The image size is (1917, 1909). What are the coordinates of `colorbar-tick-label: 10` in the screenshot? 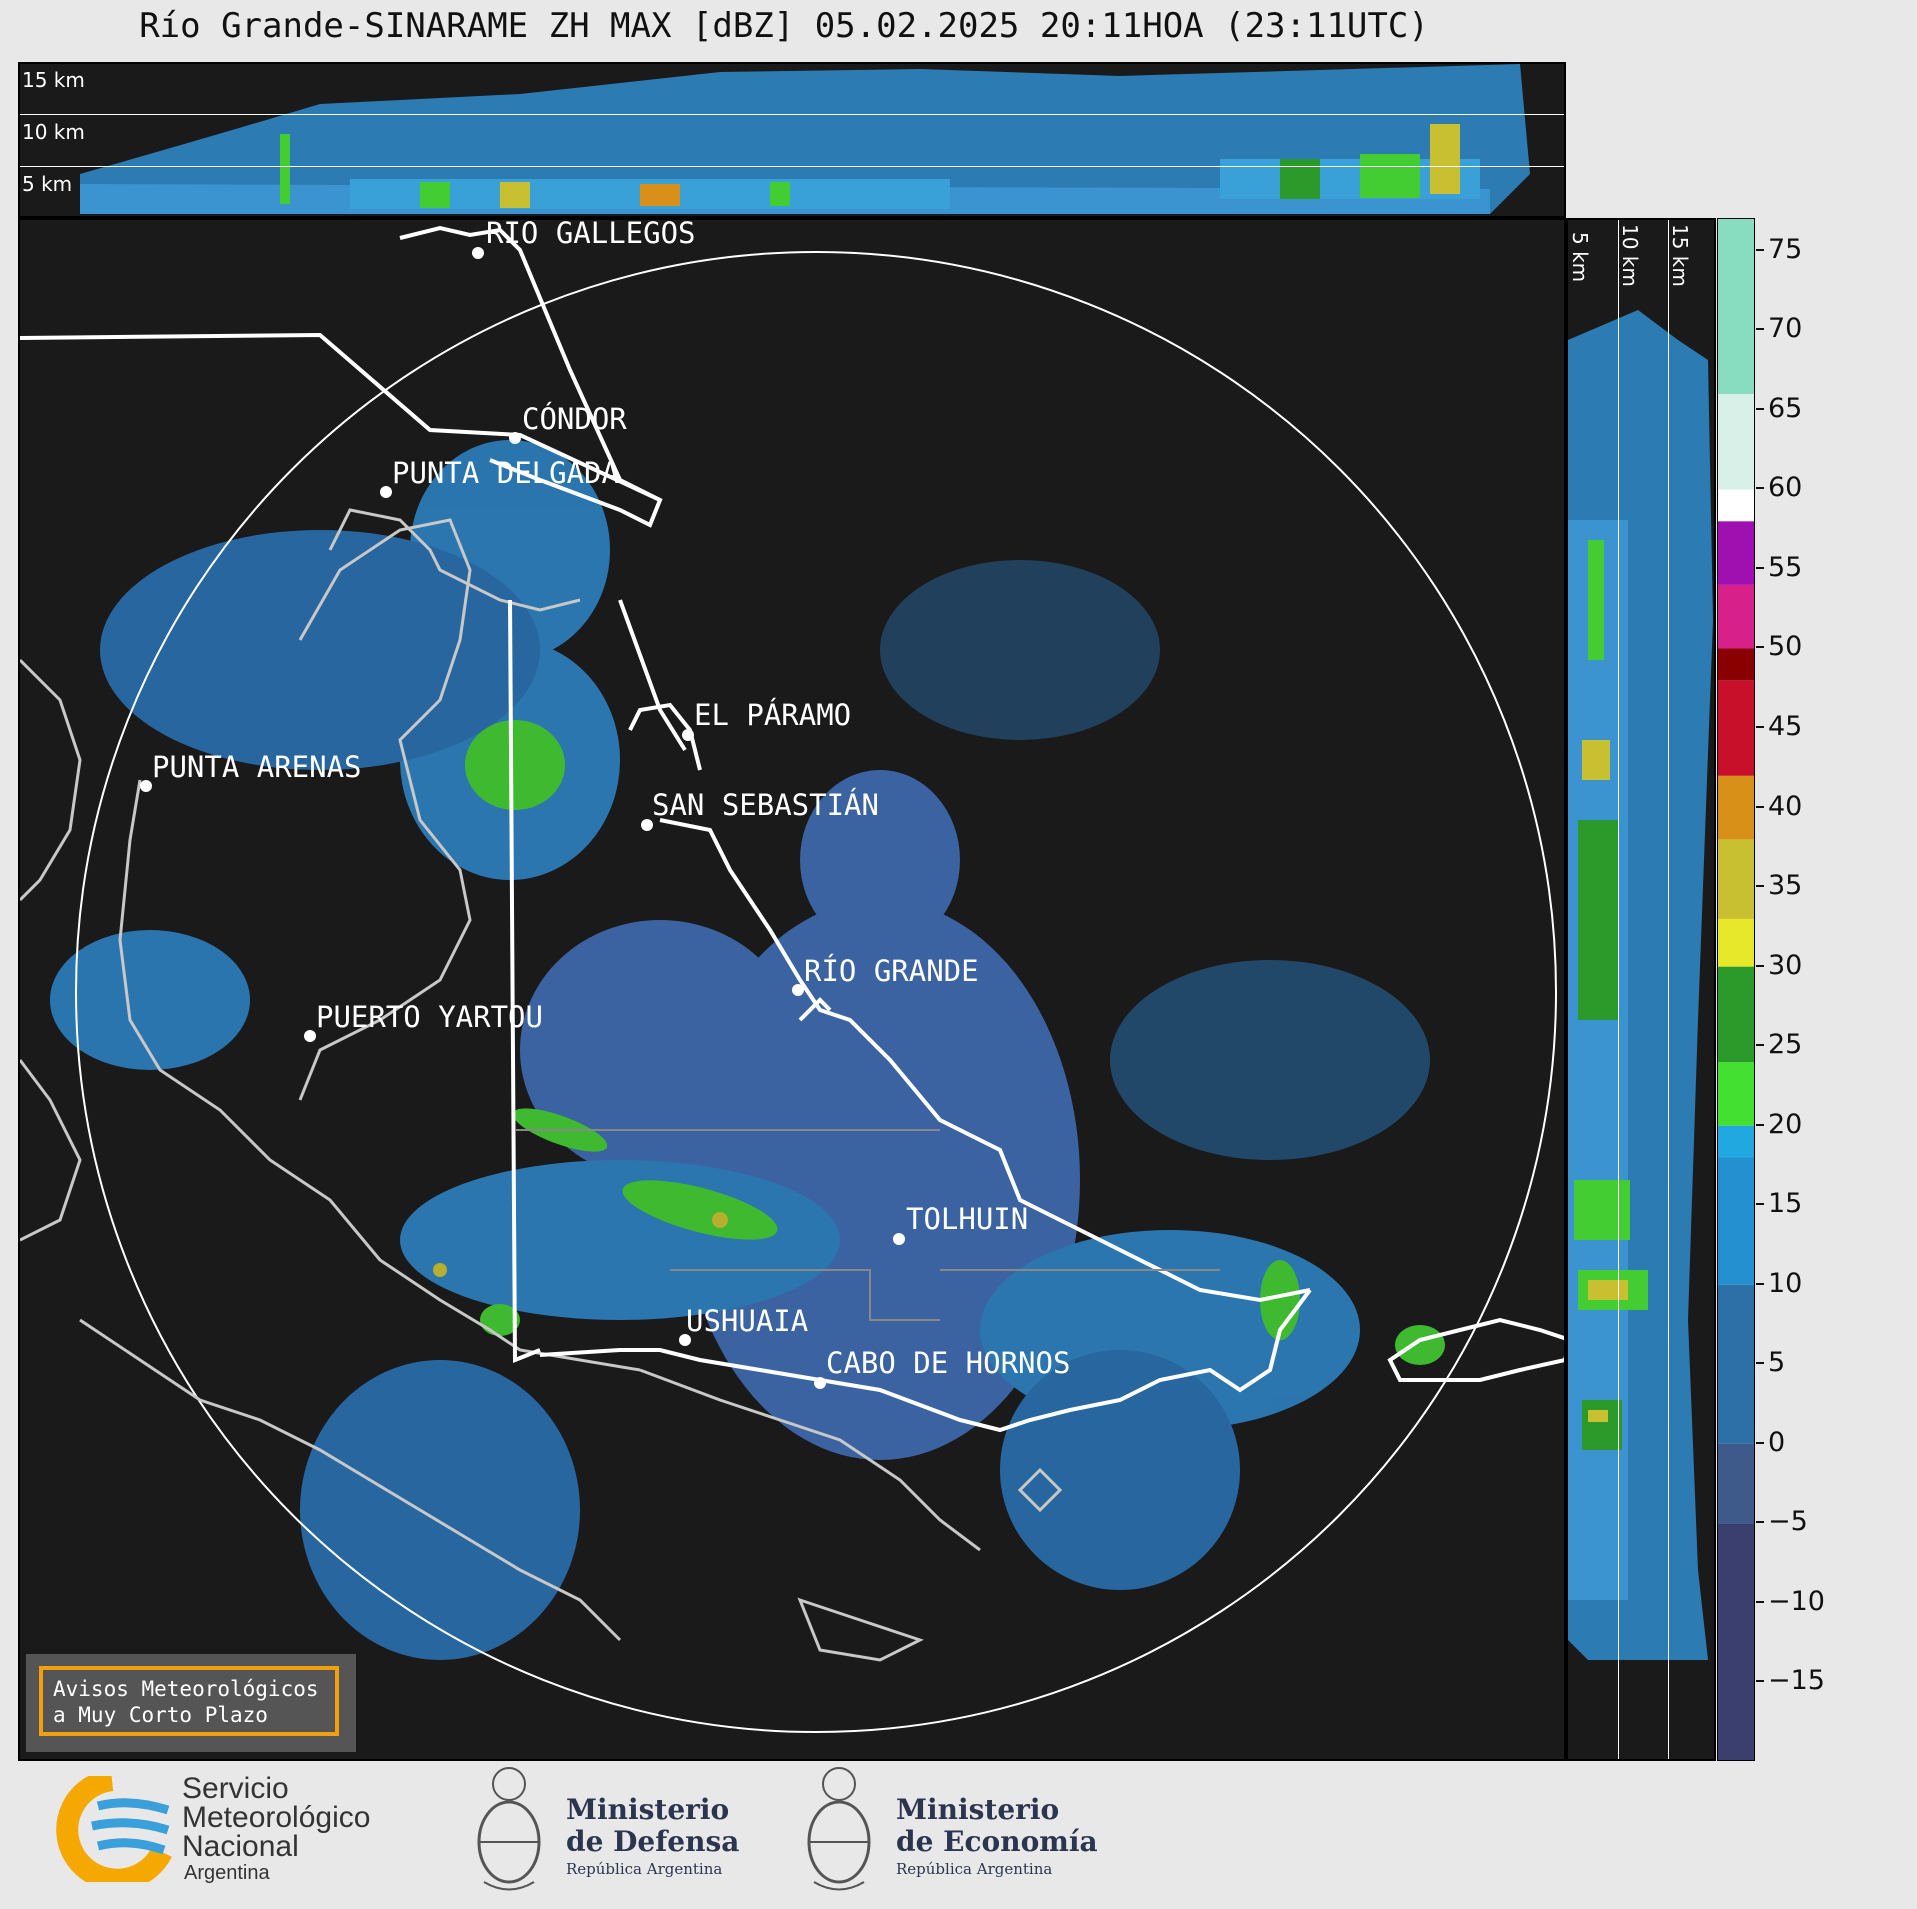 It's located at (1785, 1283).